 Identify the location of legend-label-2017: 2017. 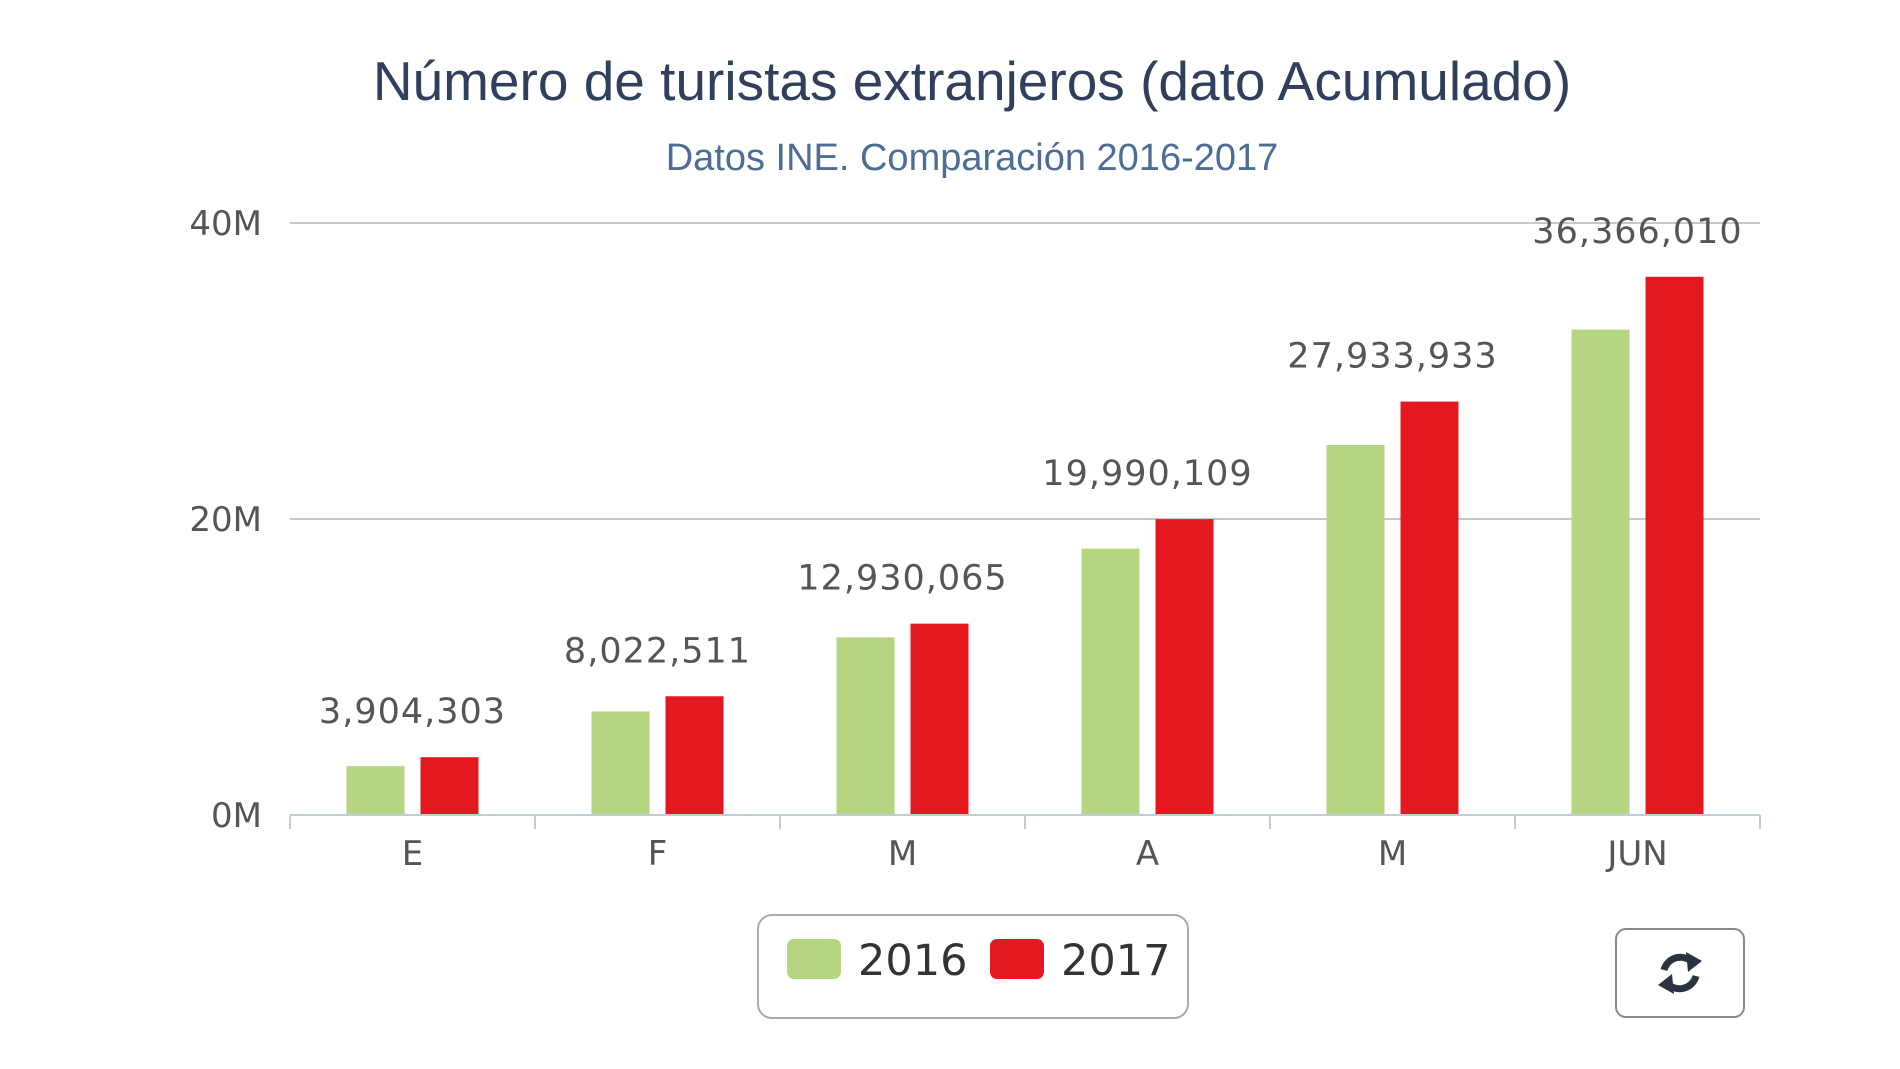
(1115, 961).